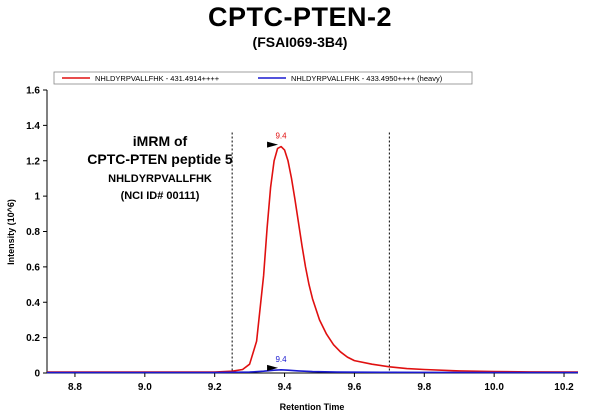 The width and height of the screenshot is (600, 417). What do you see at coordinates (321, 383) in the screenshot?
I see `x-ticks: 8.8 9.0 9.2 9.4 9.6 9.8 10.0 10.2` at bounding box center [321, 383].